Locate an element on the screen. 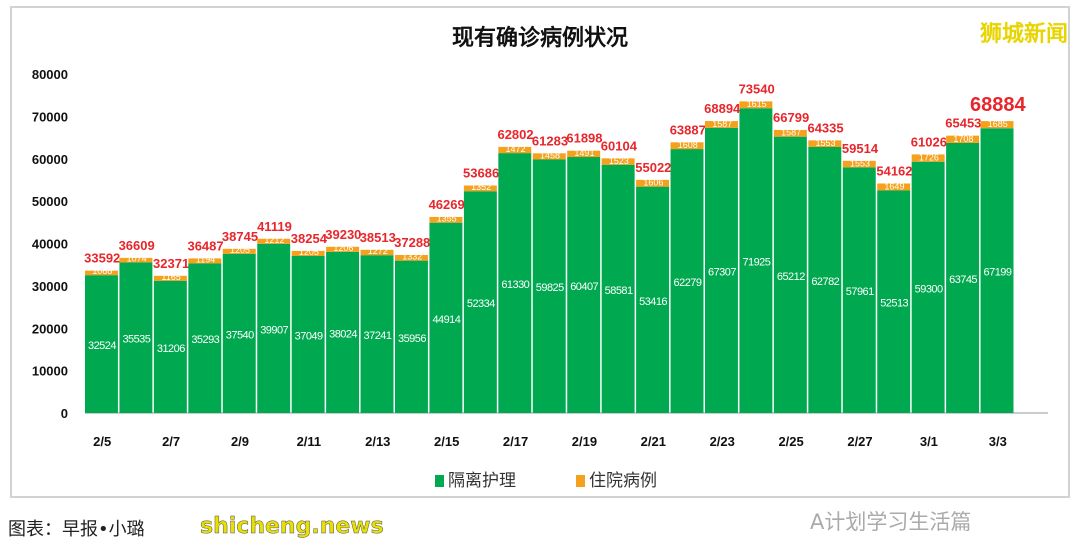 This screenshot has height=551, width=1080. data-label-hospital: 1649 is located at coordinates (894, 186).